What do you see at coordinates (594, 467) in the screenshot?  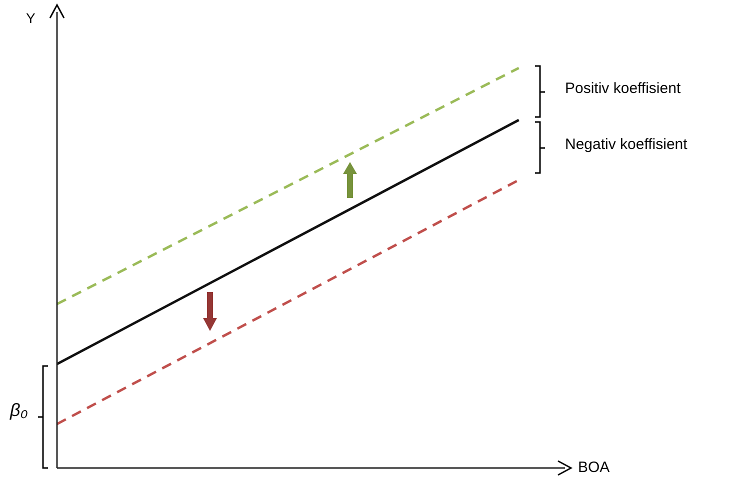 I see `x-axis-title: BOA` at bounding box center [594, 467].